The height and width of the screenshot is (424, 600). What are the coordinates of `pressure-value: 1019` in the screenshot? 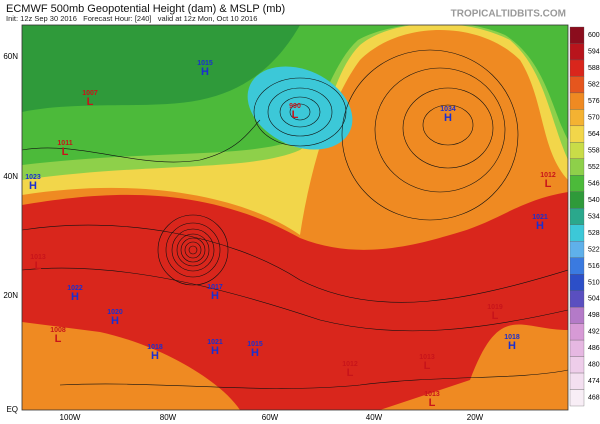 It's located at (495, 307).